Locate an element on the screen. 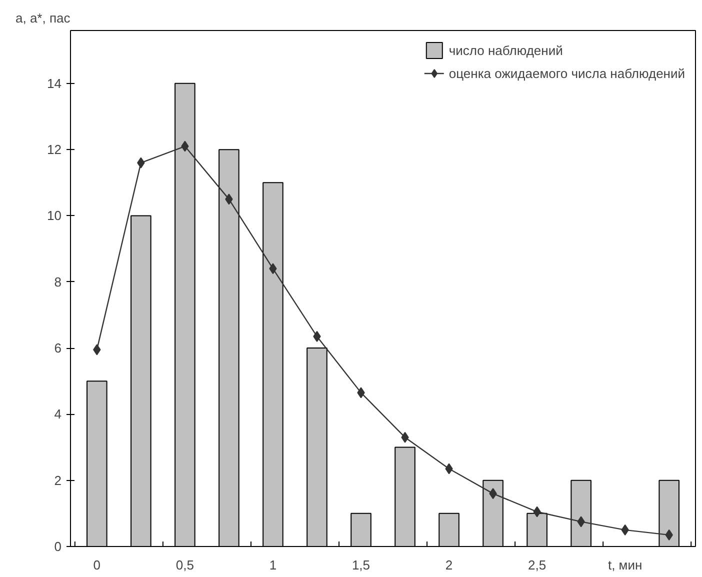  y-tick-label: 14 is located at coordinates (54, 83).